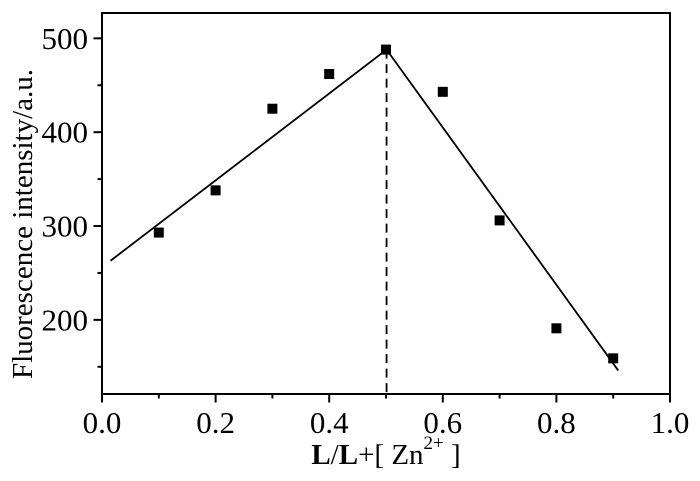 The image size is (700, 481). I want to click on x-axis-title-part: +[, so click(374, 455).